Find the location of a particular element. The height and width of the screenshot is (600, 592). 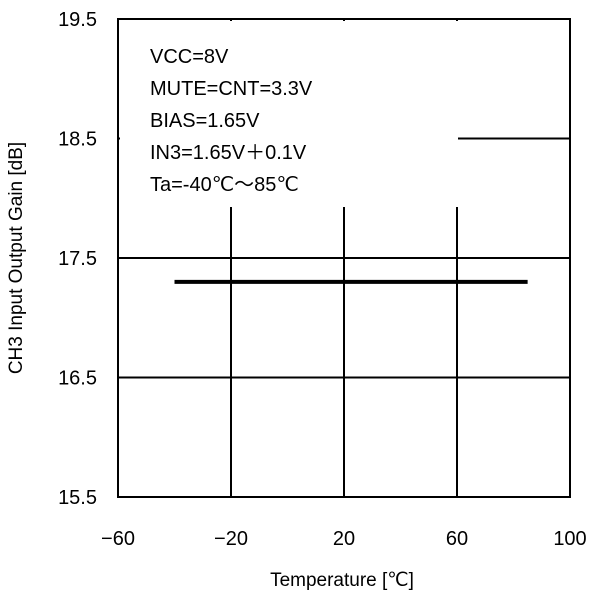

annotation-line: VCC=8V is located at coordinates (189, 57).